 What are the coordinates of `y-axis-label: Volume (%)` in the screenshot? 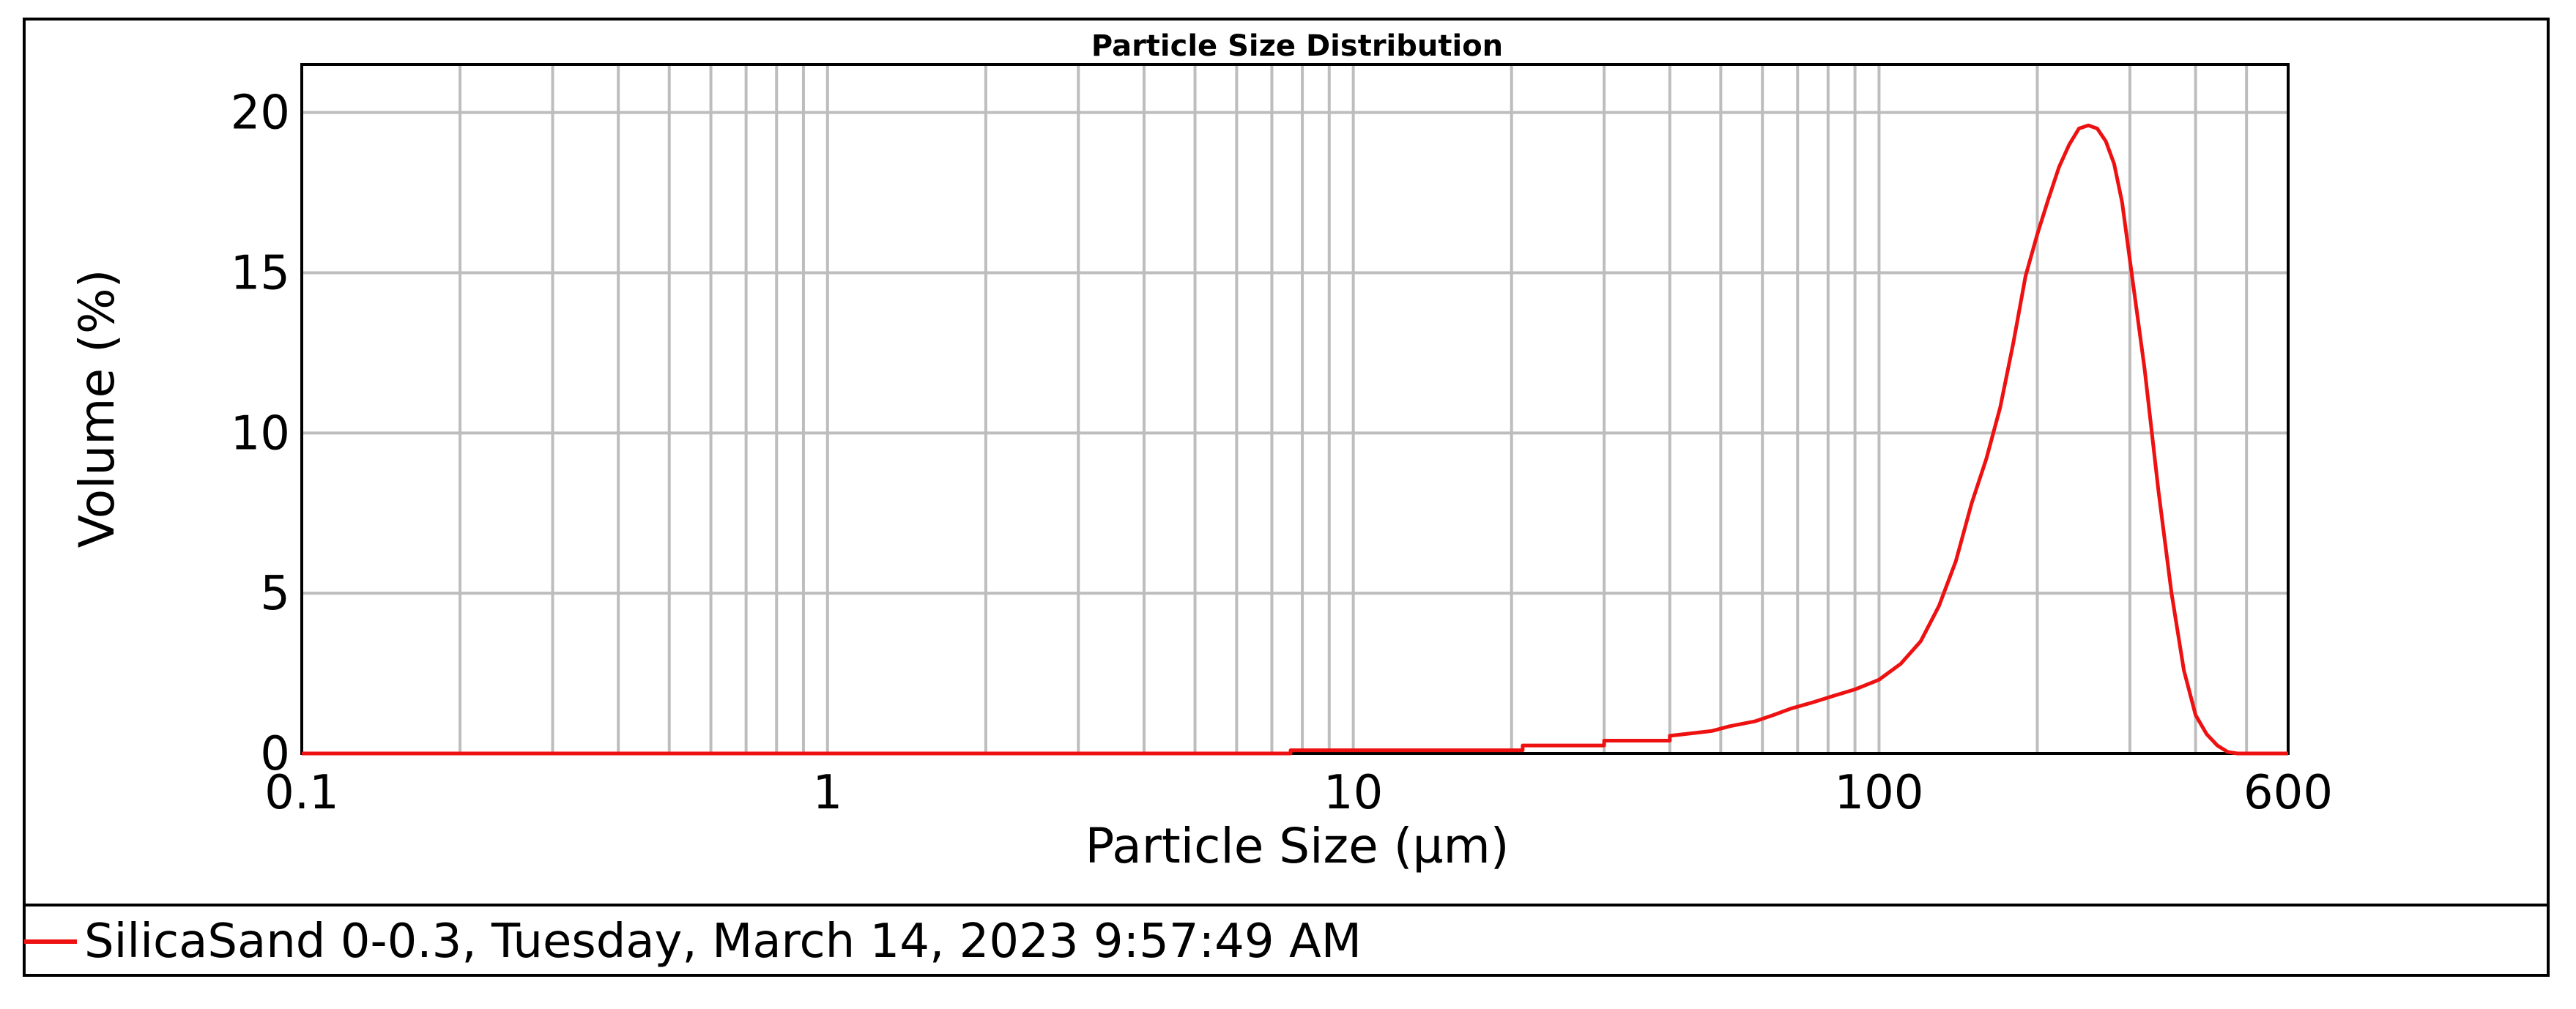 It's located at (97, 409).